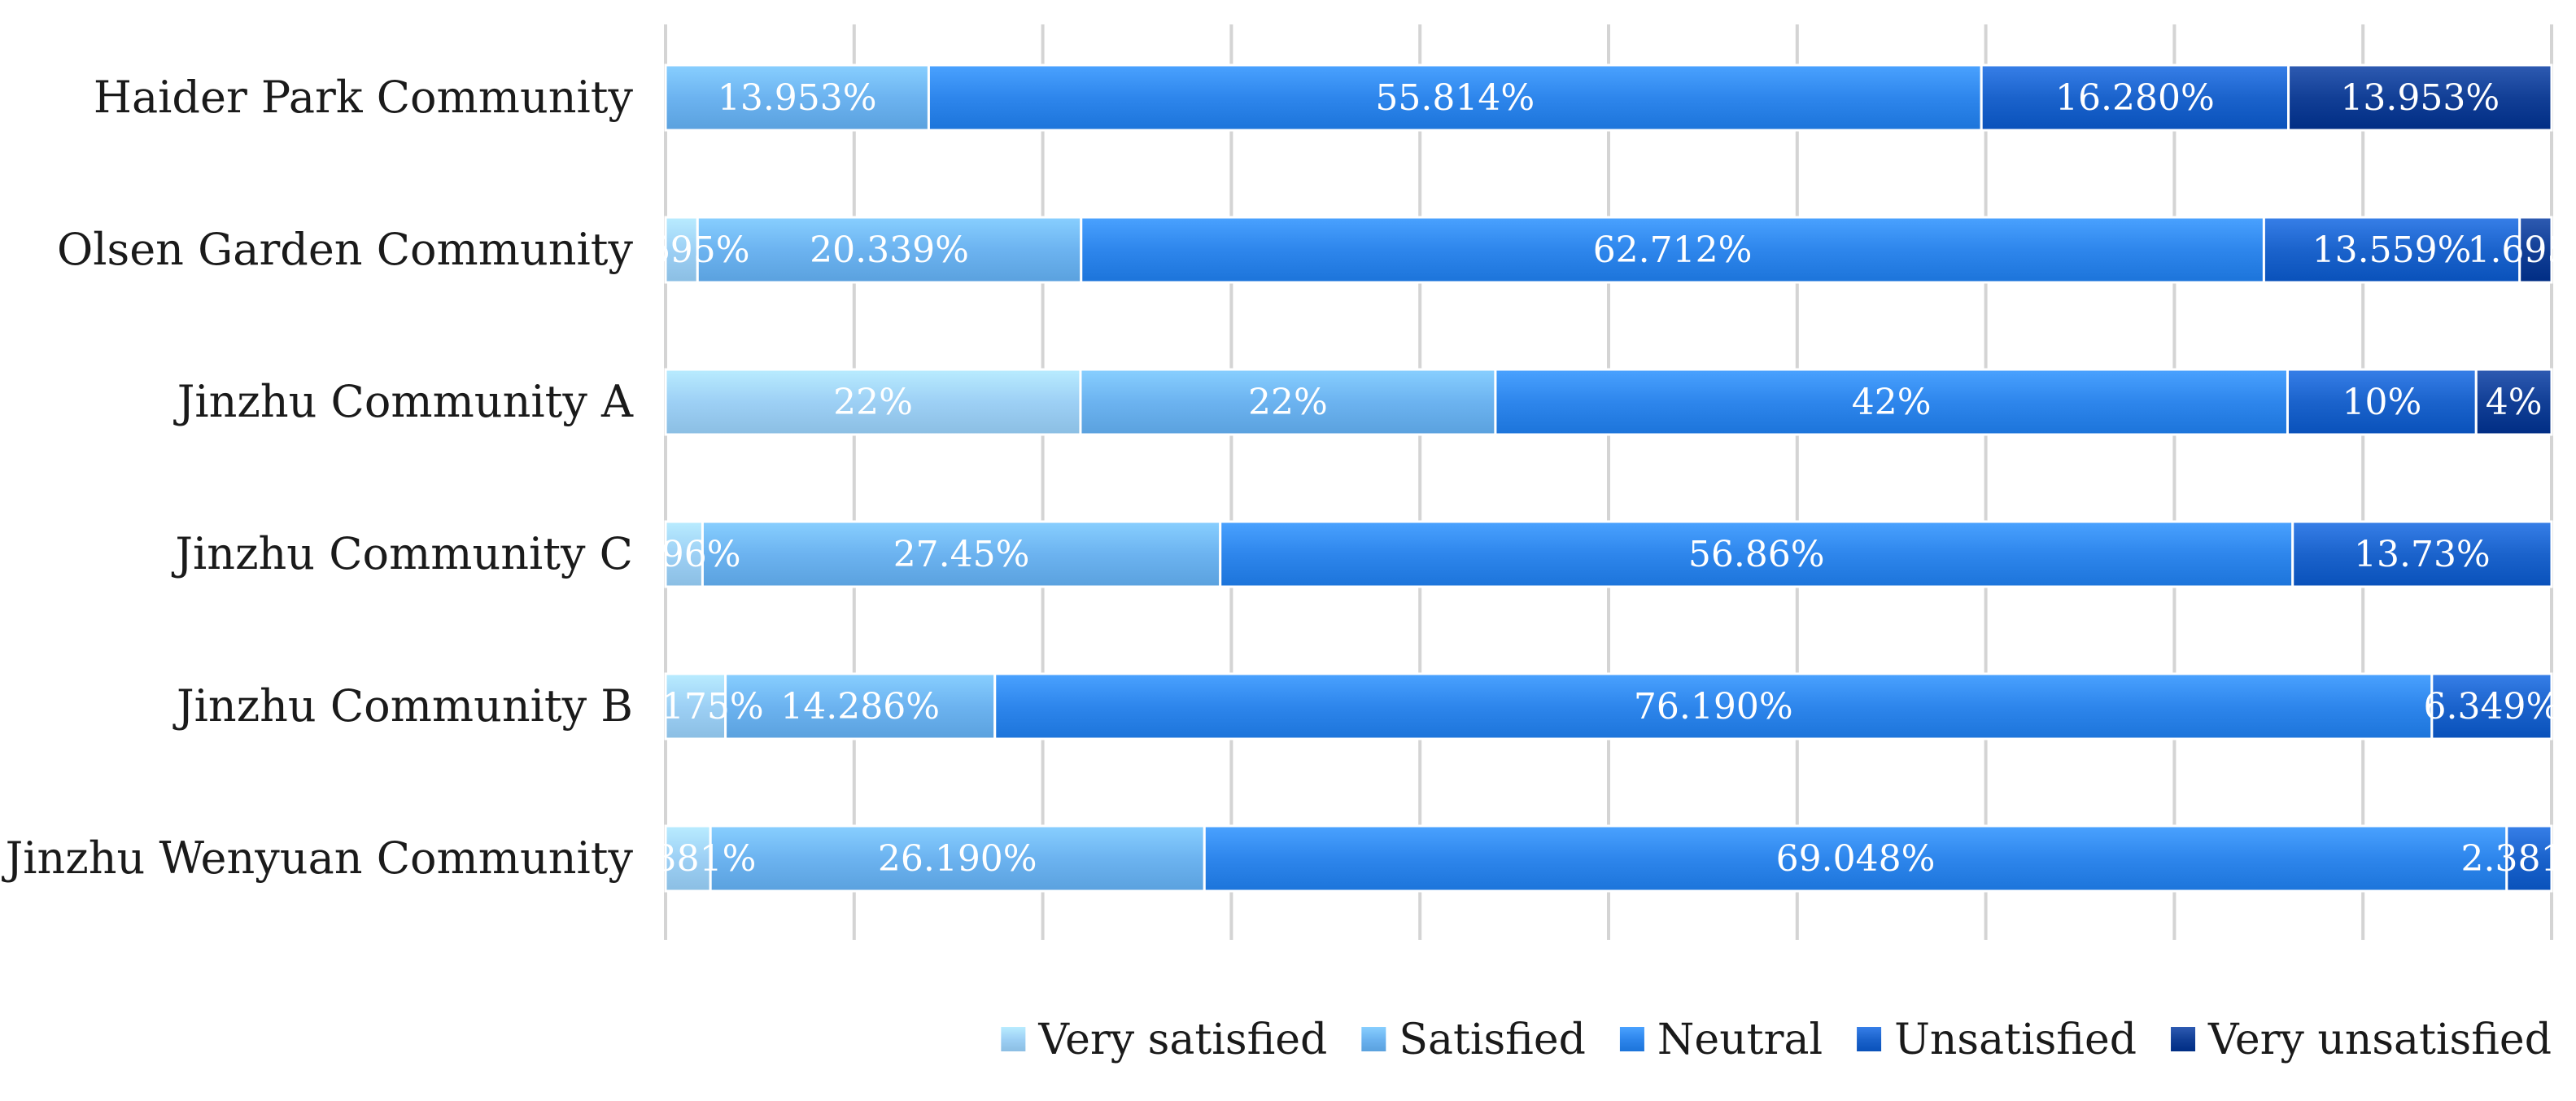 The height and width of the screenshot is (1101, 2576). I want to click on category-label: Jinzhu Community A, so click(403, 401).